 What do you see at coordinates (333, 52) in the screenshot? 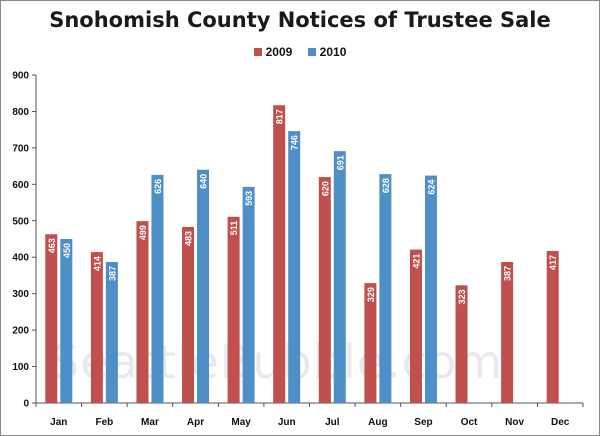
I see `legend-label-2010: 2010` at bounding box center [333, 52].